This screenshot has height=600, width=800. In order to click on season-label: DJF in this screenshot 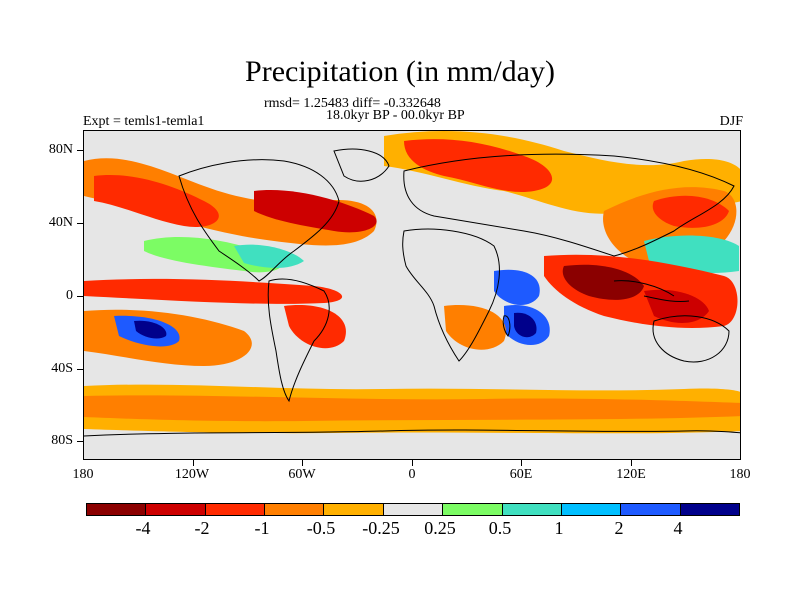, I will do `click(731, 121)`.